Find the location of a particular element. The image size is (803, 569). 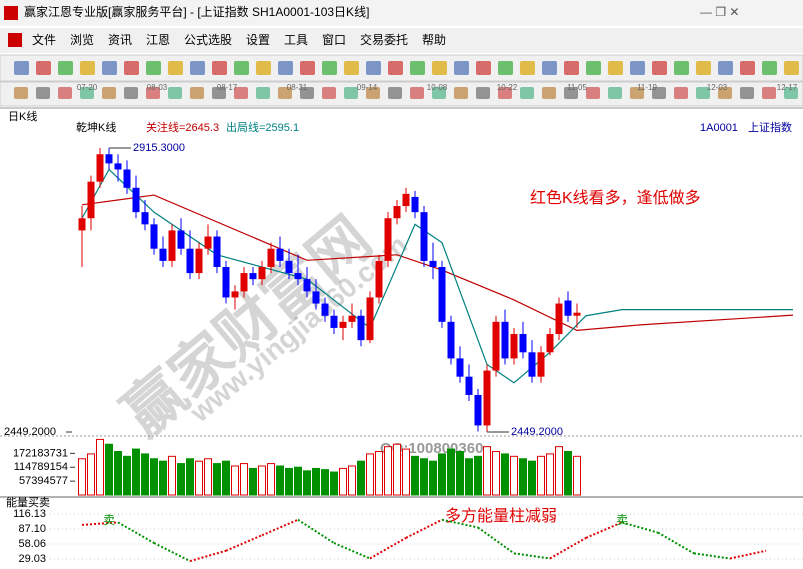

menu-item: 帮助 is located at coordinates (434, 40).